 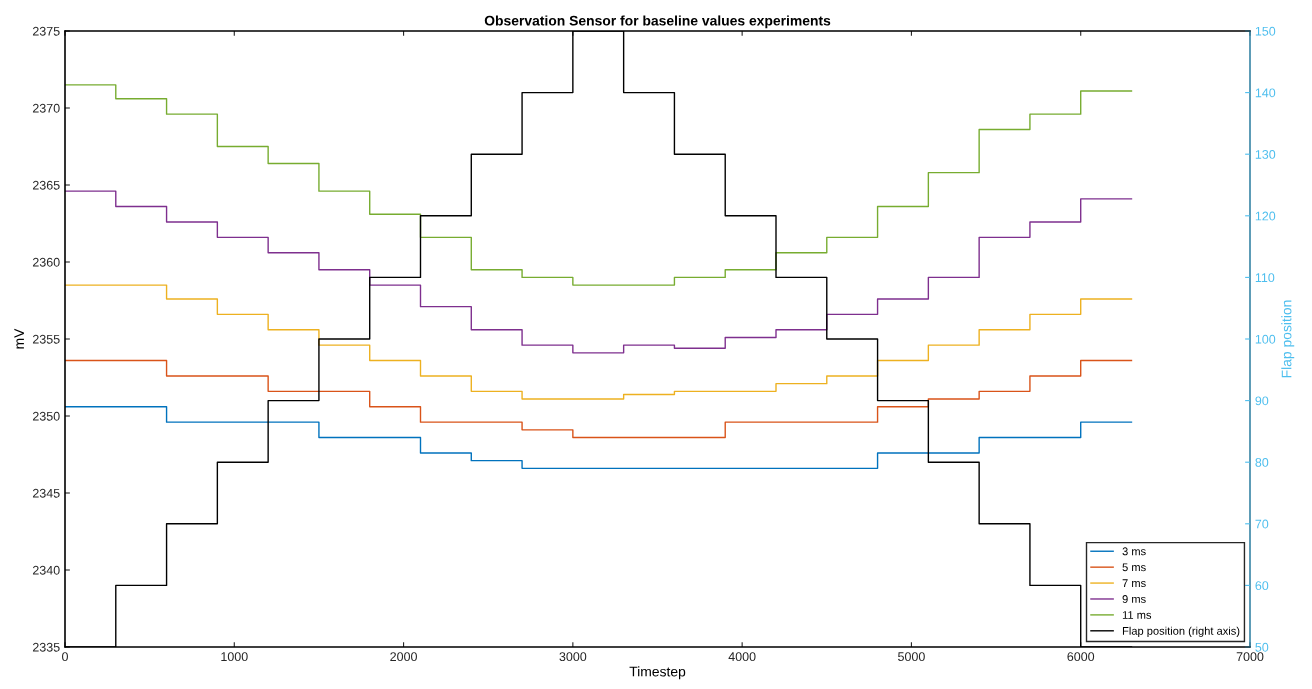 I want to click on y-tick-label: 2355, so click(x=46, y=339).